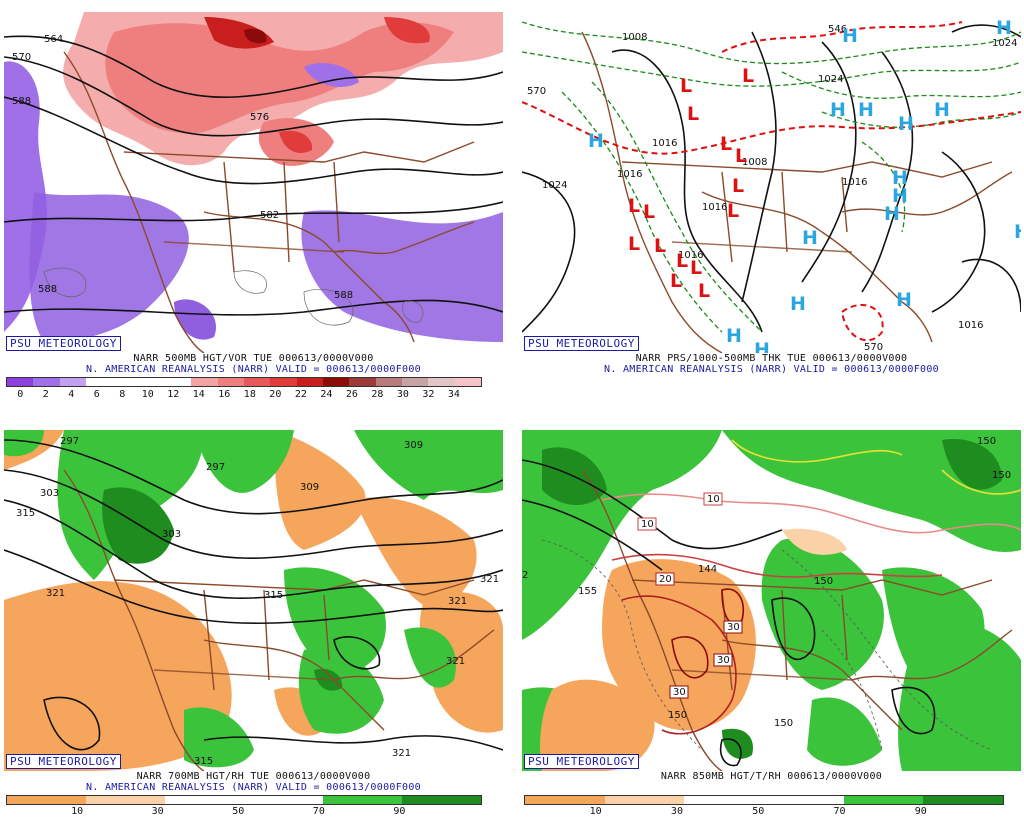 The height and width of the screenshot is (819, 1024). What do you see at coordinates (198, 394) in the screenshot?
I see `scale-label: 14` at bounding box center [198, 394].